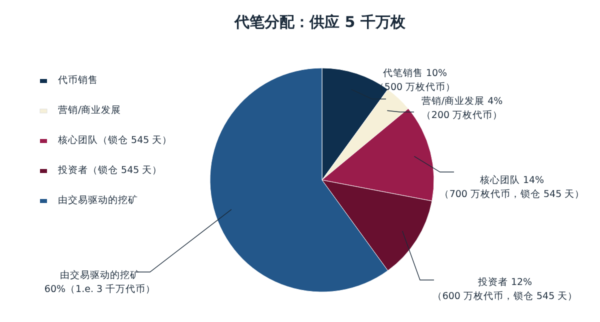  I want to click on legend-label: 由交易驱动的挖矿, so click(98, 200).